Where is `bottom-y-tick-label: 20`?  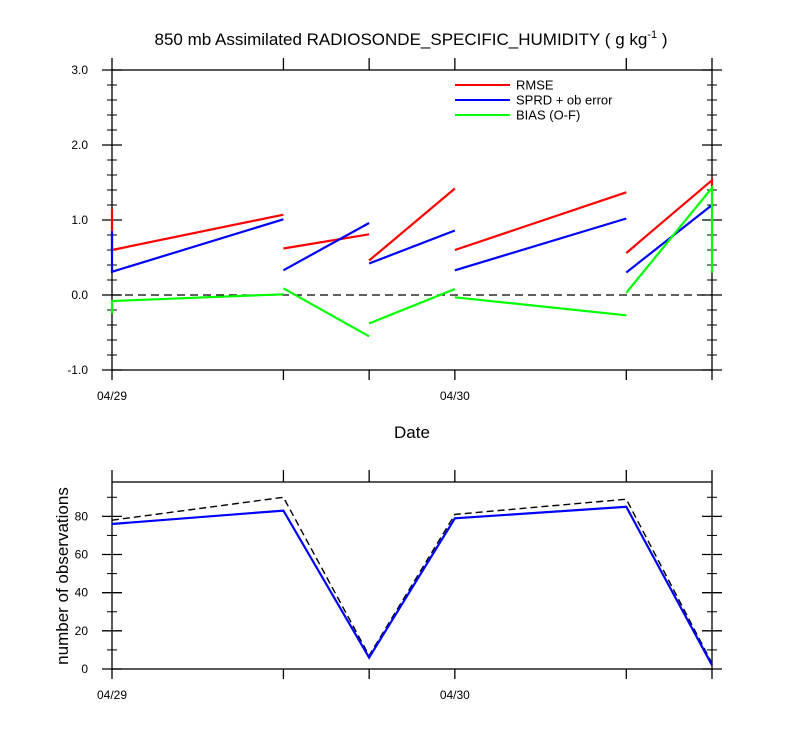 bottom-y-tick-label: 20 is located at coordinates (82, 631).